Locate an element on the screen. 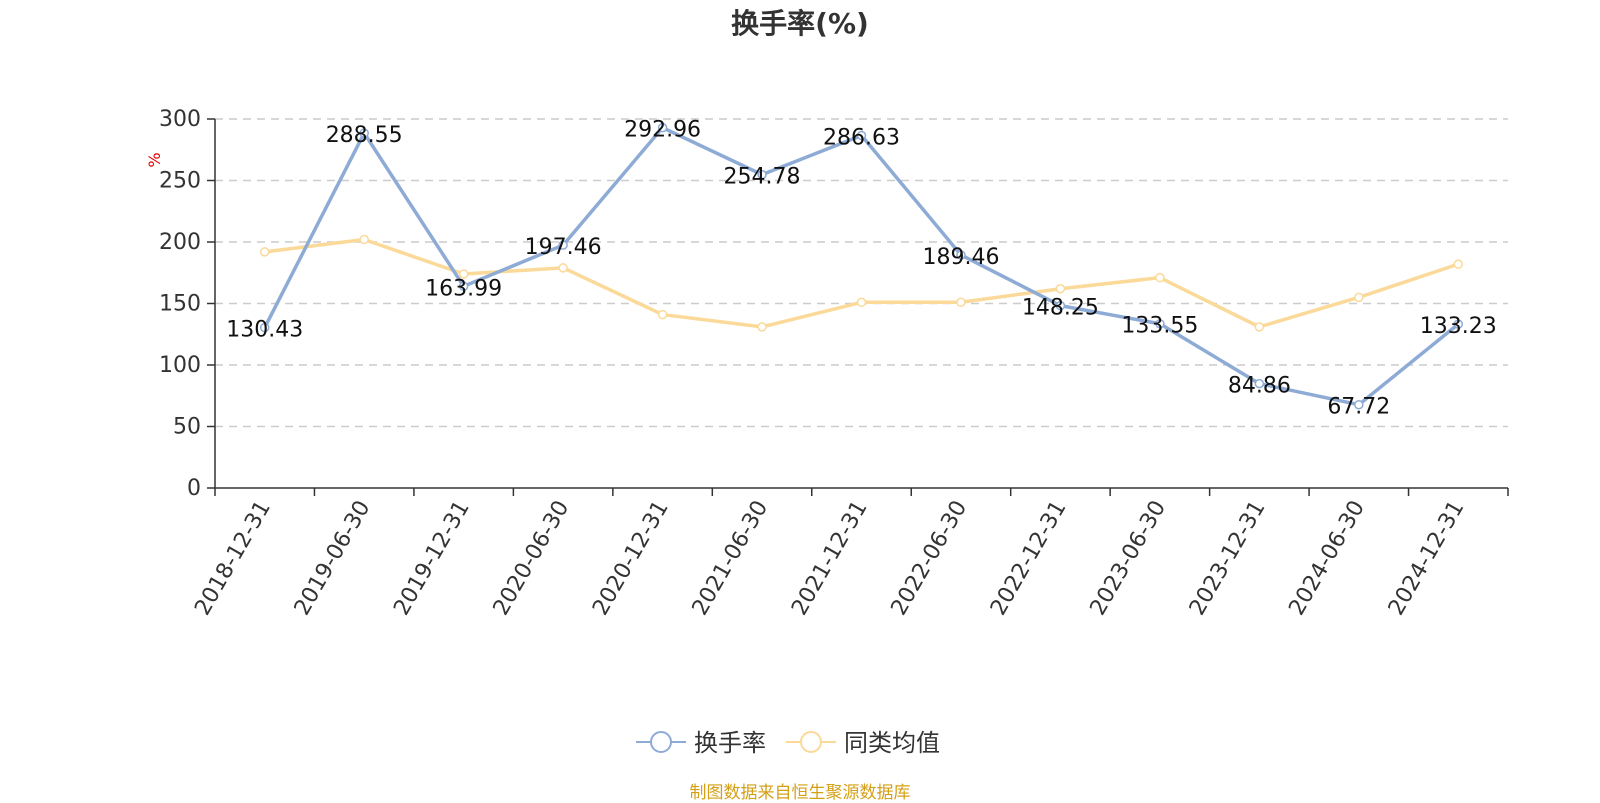 The height and width of the screenshot is (803, 1600). data-label: 286.63 is located at coordinates (861, 137).